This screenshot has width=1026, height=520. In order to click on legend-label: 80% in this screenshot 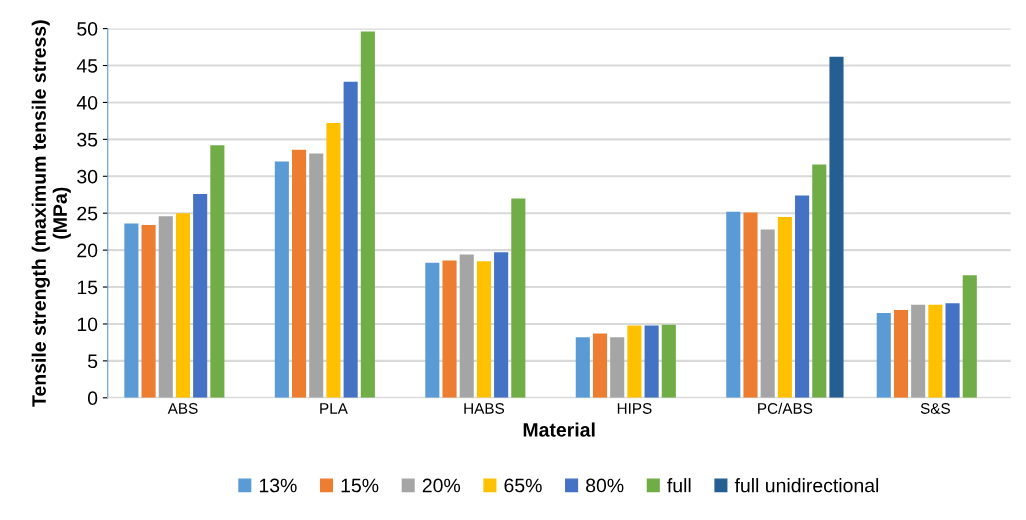, I will do `click(605, 485)`.